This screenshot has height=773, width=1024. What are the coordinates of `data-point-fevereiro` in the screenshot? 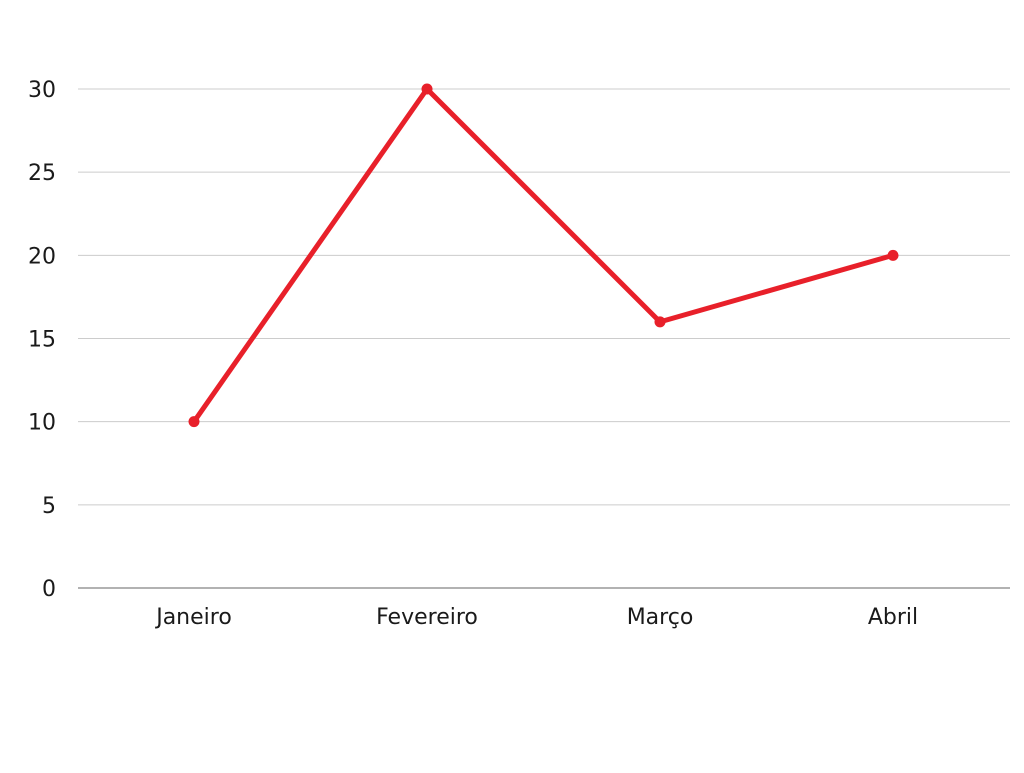 It's located at (427, 89).